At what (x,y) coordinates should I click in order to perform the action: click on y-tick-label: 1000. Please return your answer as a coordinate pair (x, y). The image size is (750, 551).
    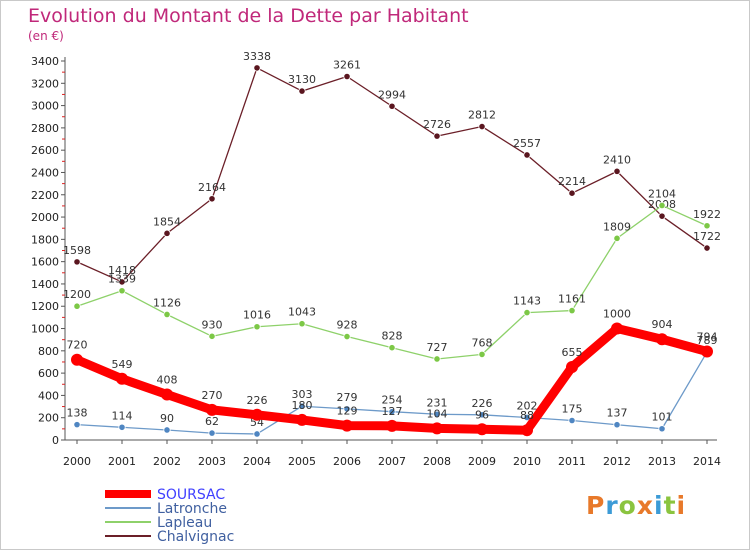
    Looking at the image, I should click on (45, 329).